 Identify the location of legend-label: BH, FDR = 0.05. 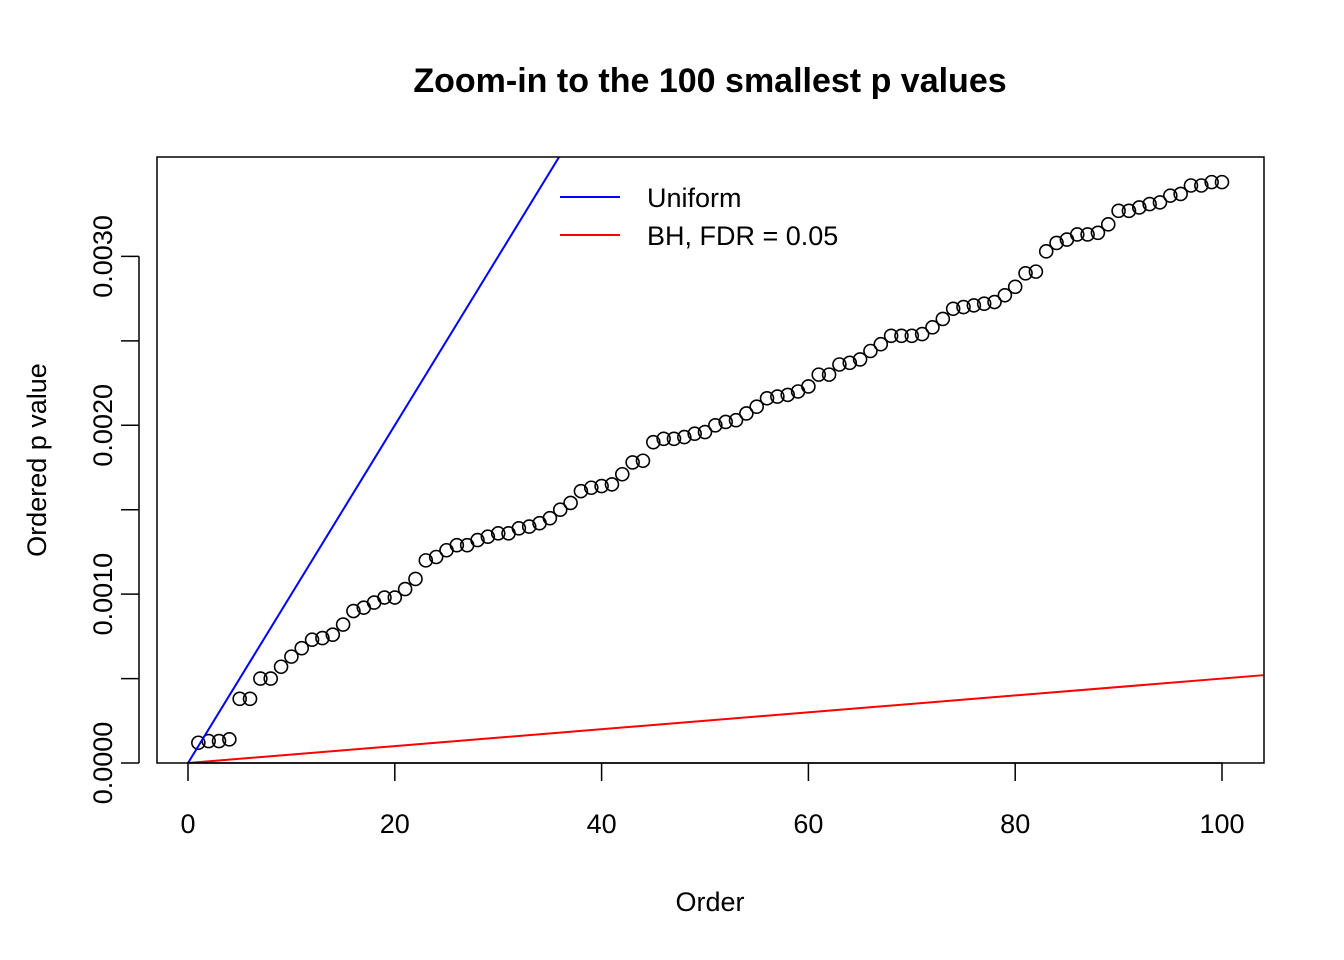
(742, 236).